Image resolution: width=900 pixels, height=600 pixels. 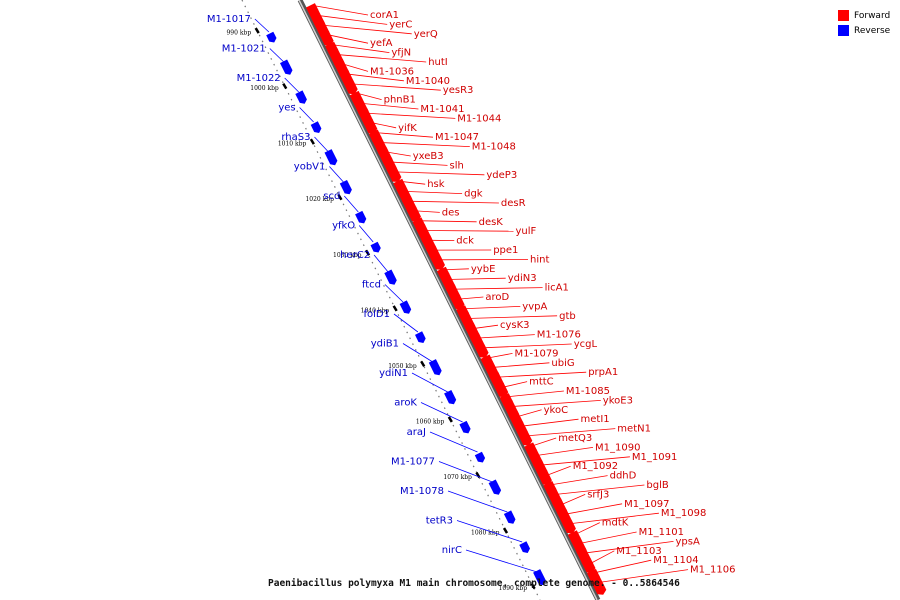 What do you see at coordinates (401, 53) in the screenshot?
I see `forward-gene-label: yfjN` at bounding box center [401, 53].